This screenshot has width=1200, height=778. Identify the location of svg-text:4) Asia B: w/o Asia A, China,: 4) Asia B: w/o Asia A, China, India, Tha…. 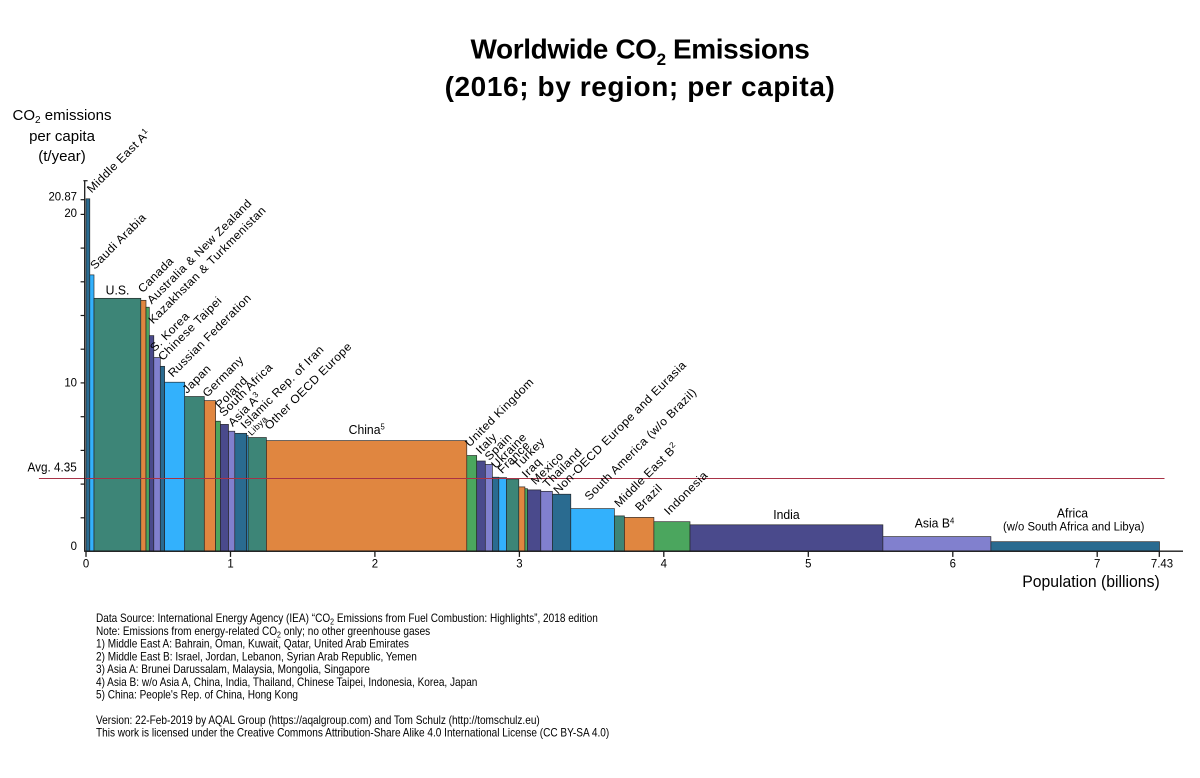
(286, 682).